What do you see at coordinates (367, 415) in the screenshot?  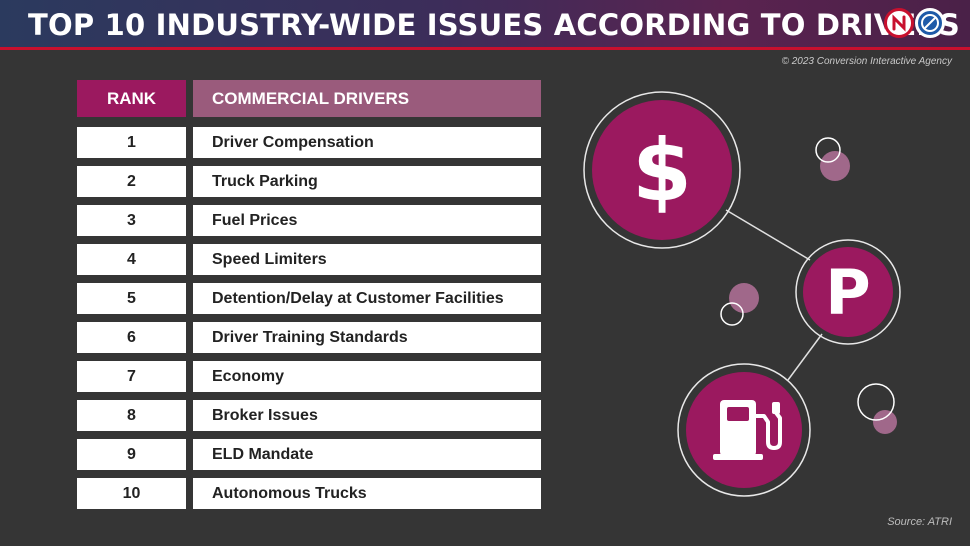 I see `issue-cell: Broker Issues` at bounding box center [367, 415].